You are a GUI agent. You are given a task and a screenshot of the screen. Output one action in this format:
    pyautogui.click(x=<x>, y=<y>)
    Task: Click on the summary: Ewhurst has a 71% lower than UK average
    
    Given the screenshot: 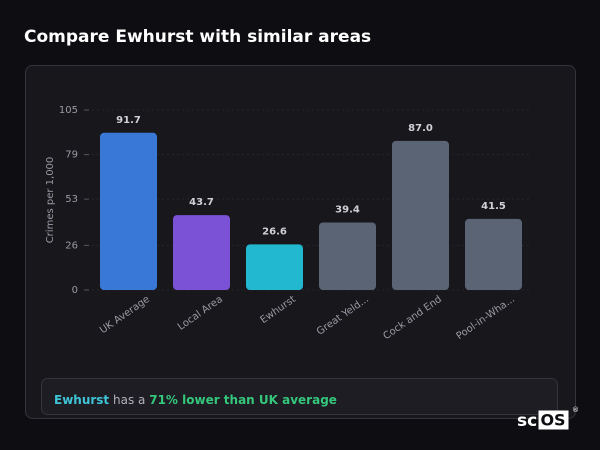 What is the action you would take?
    pyautogui.click(x=195, y=400)
    